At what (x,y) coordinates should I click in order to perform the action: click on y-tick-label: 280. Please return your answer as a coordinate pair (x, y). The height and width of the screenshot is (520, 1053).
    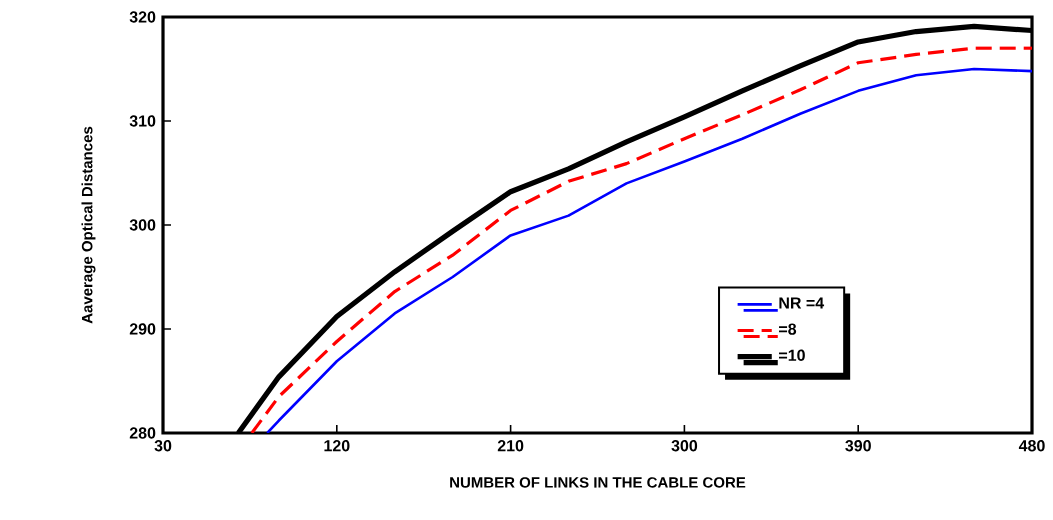
    Looking at the image, I should click on (142, 433).